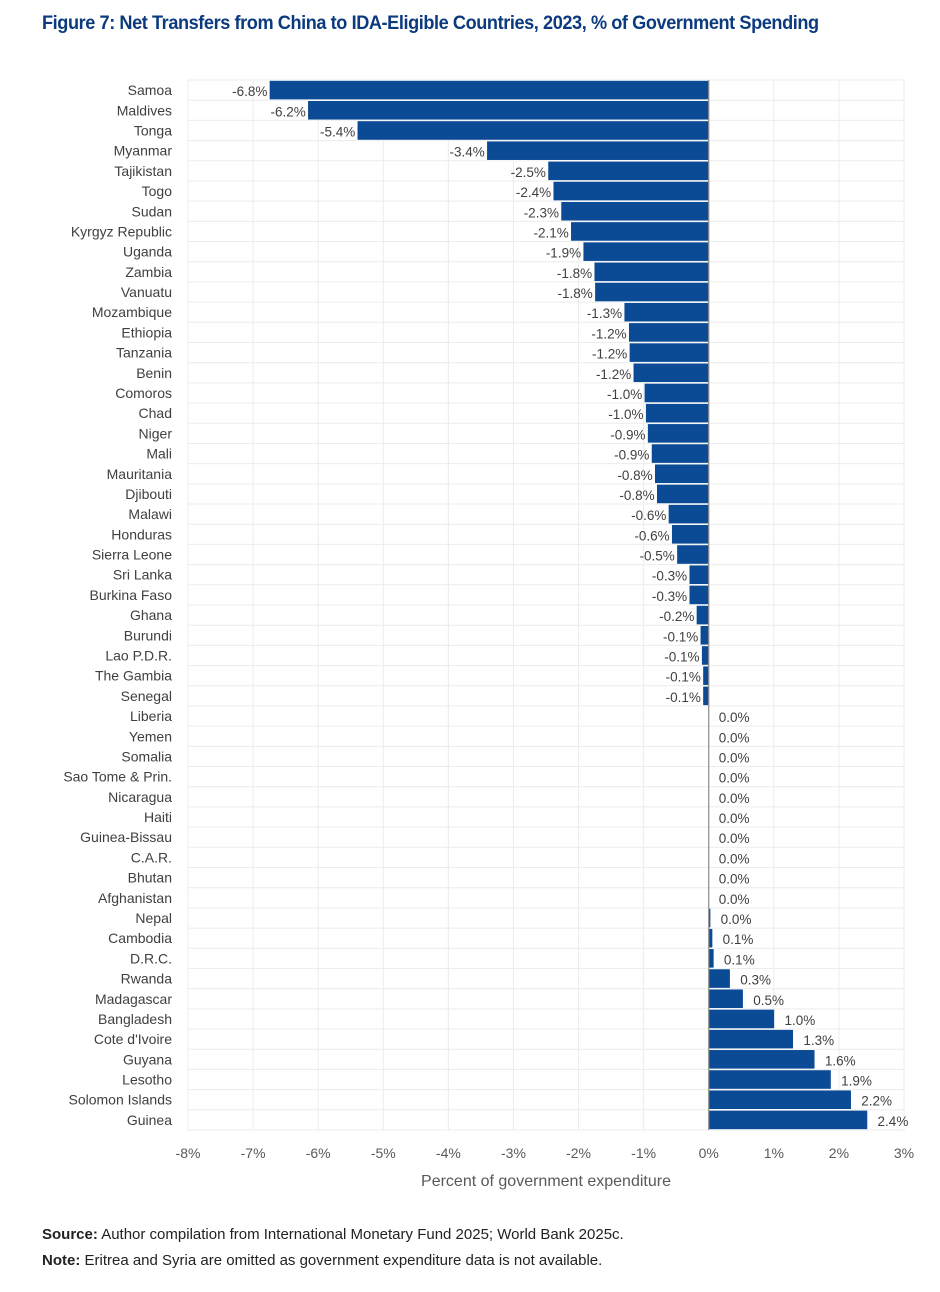 The width and height of the screenshot is (940, 1292). I want to click on category-label: Kyrgyz Republic, so click(121, 231).